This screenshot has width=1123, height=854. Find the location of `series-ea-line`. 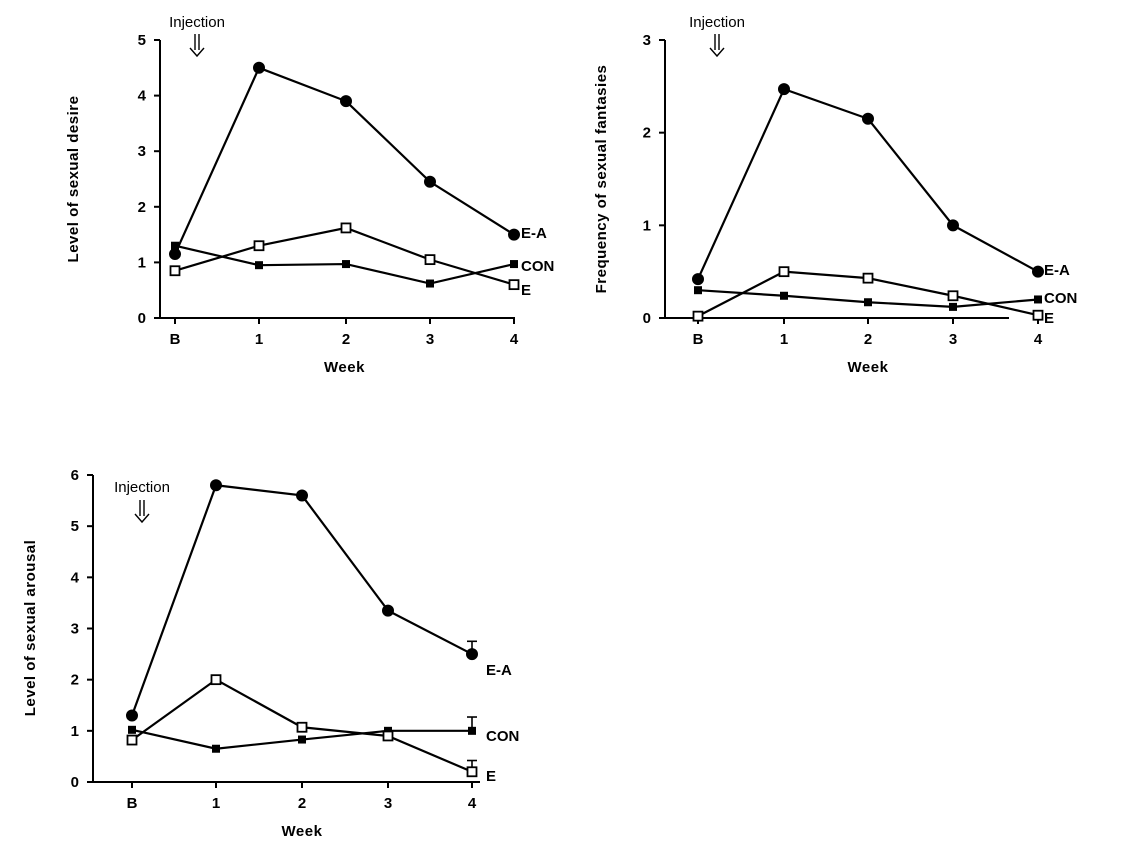

series-ea-line is located at coordinates (301, 600).